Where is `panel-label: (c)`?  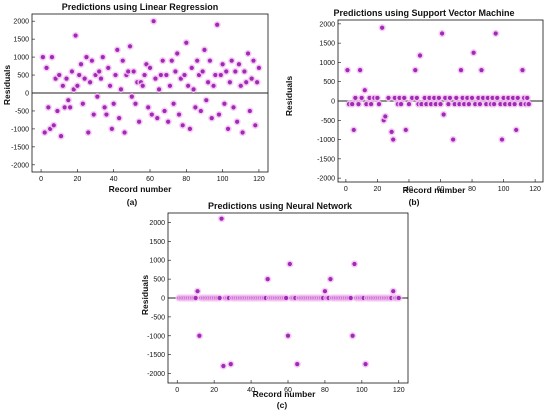
panel-label: (c) is located at coordinates (282, 405).